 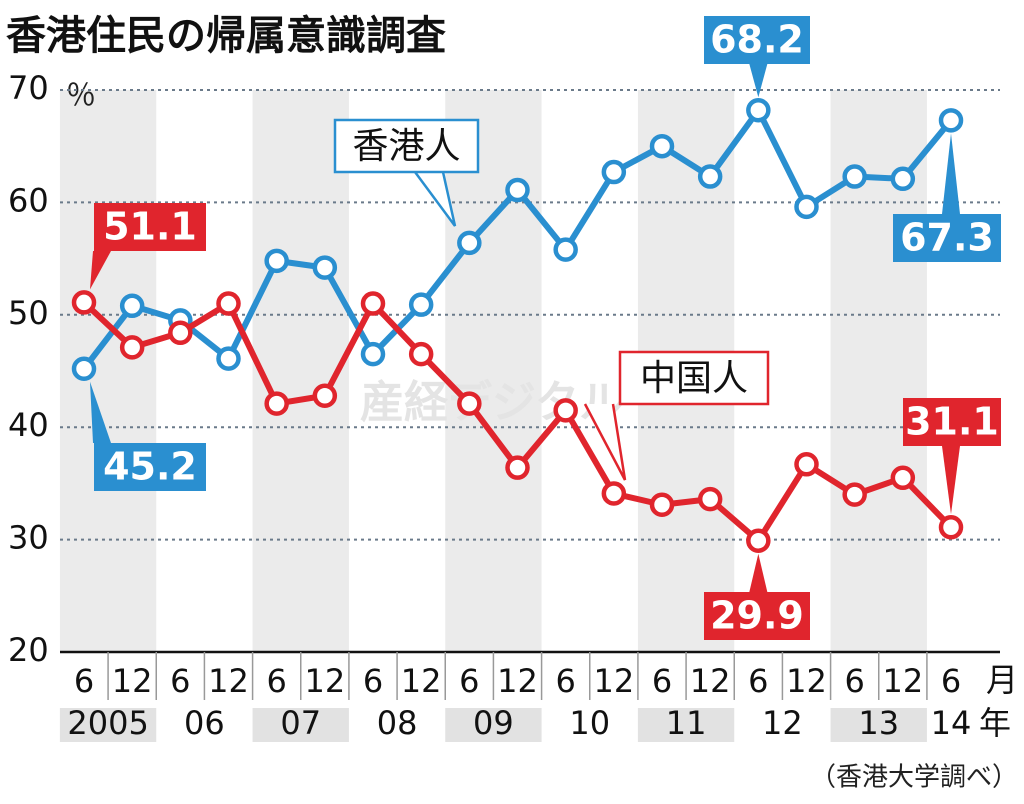 What do you see at coordinates (1002, 680) in the screenshot?
I see `x-unit: 月` at bounding box center [1002, 680].